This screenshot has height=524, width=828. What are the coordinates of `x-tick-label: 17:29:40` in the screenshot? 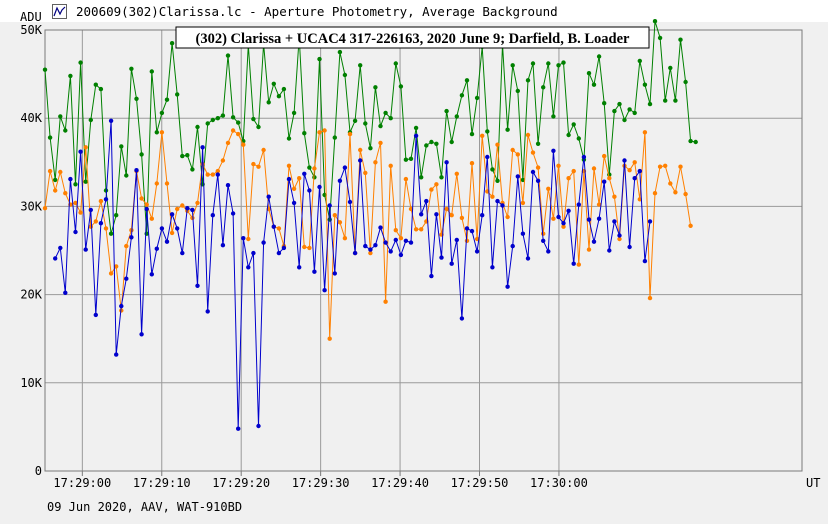 It's located at (400, 483).